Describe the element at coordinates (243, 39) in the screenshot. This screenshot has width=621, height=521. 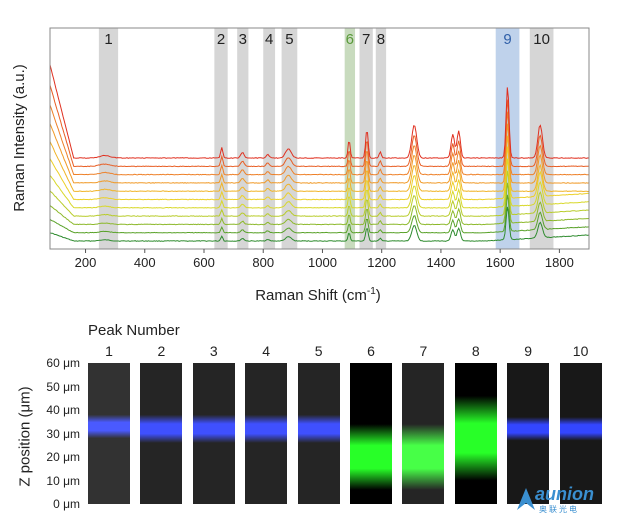
I see `band-label-3: 3` at that location.